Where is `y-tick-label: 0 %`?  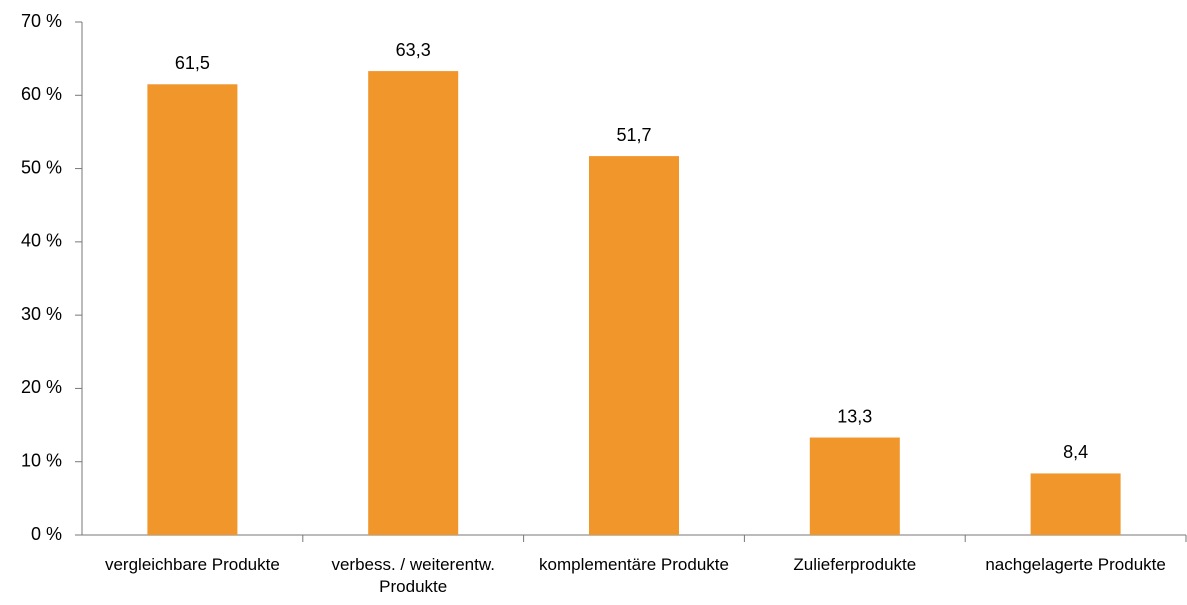 y-tick-label: 0 % is located at coordinates (46, 534).